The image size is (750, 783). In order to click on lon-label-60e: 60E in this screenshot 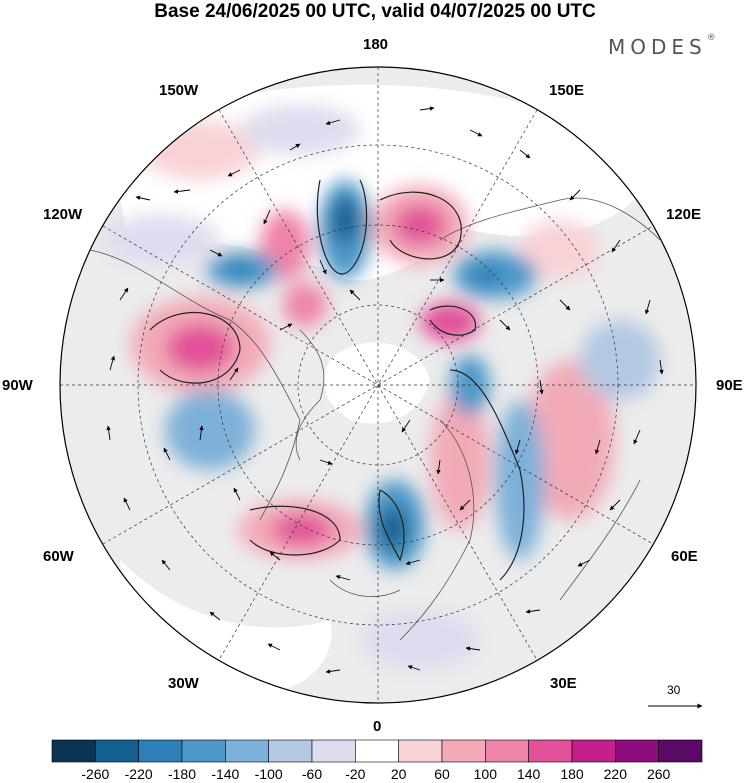, I will do `click(684, 556)`.